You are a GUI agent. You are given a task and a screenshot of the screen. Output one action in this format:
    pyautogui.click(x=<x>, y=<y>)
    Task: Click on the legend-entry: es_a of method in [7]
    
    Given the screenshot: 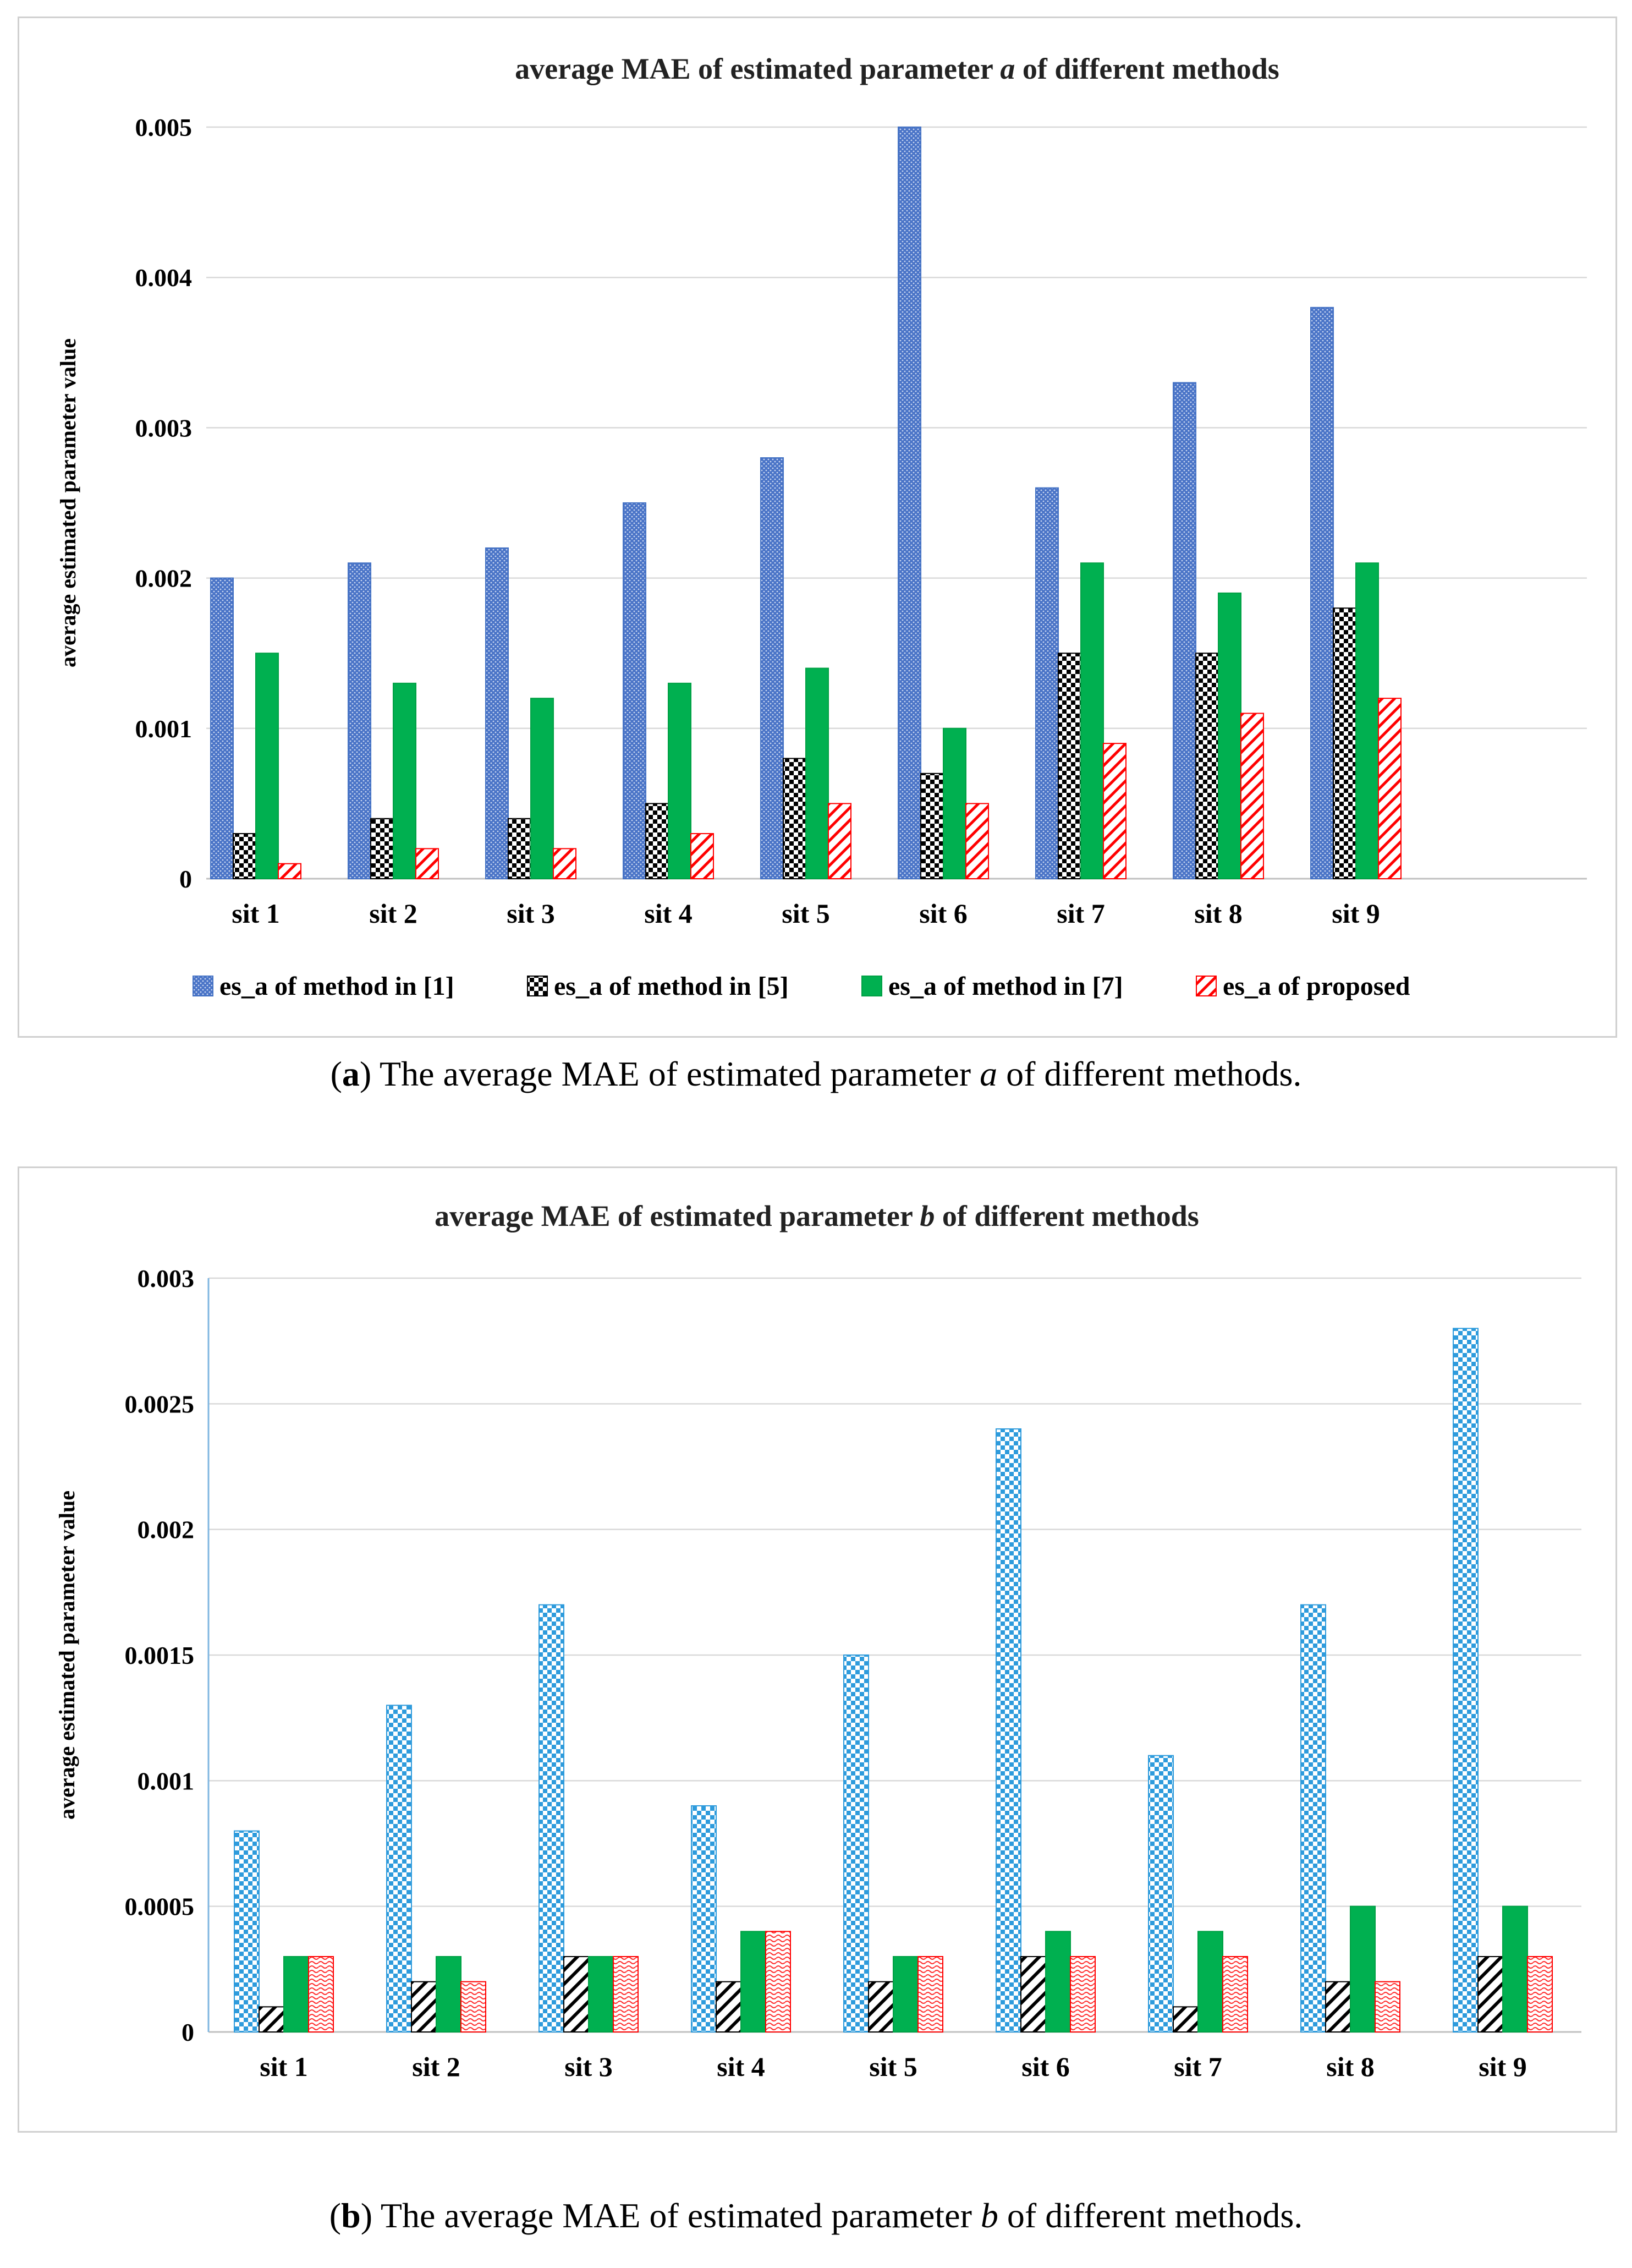 What is the action you would take?
    pyautogui.click(x=1005, y=986)
    